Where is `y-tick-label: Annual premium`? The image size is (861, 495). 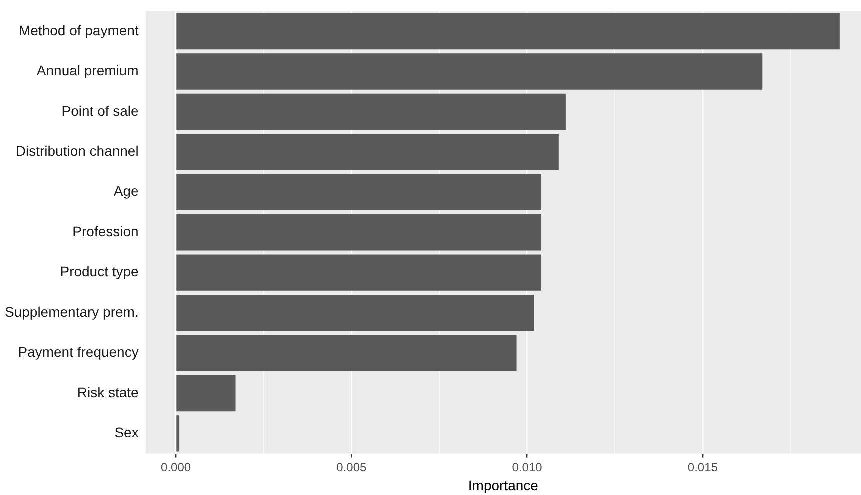 y-tick-label: Annual premium is located at coordinates (87, 70).